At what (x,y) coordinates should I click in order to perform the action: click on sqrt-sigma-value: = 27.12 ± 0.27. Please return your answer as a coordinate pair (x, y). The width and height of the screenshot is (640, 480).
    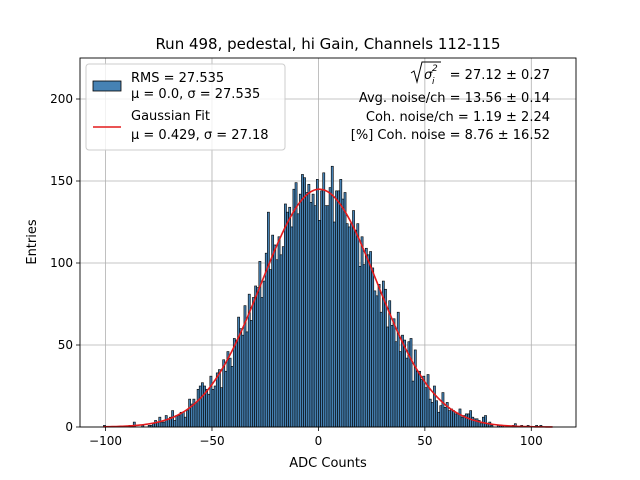
    Looking at the image, I should click on (500, 75).